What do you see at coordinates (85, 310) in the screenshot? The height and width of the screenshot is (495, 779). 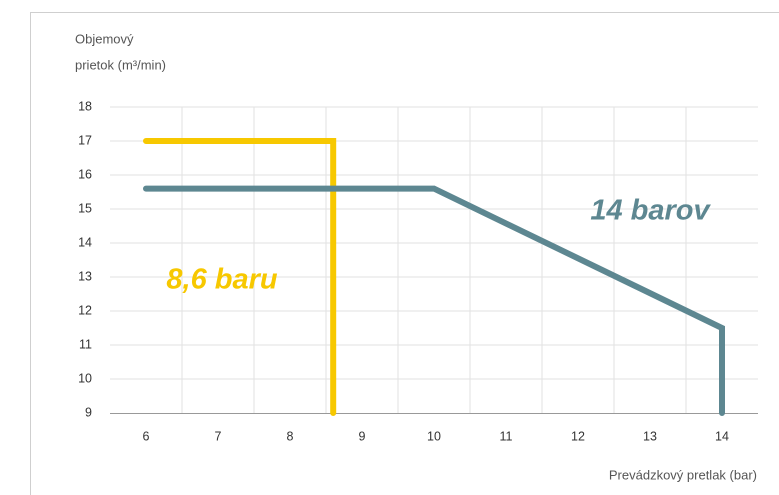 I see `y-tick-label: 12` at bounding box center [85, 310].